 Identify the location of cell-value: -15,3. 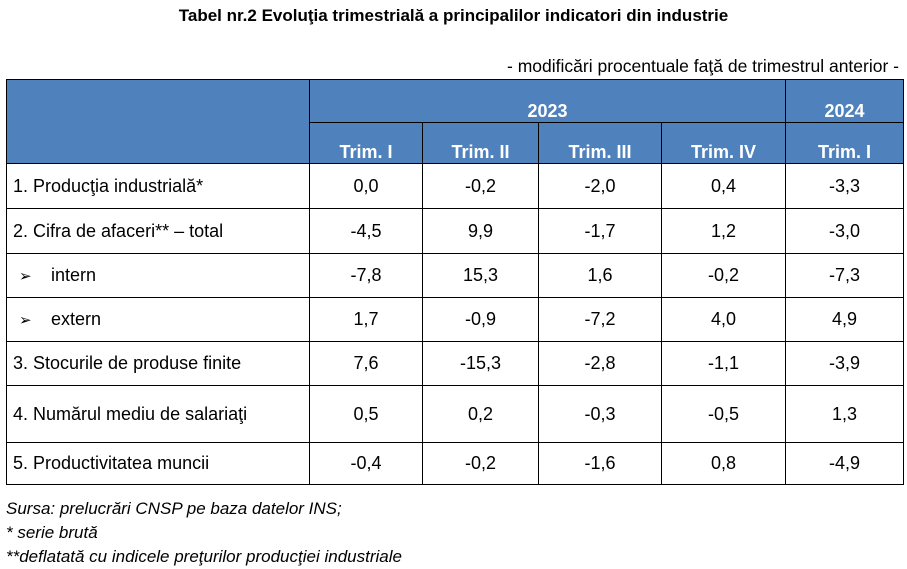
(480, 363).